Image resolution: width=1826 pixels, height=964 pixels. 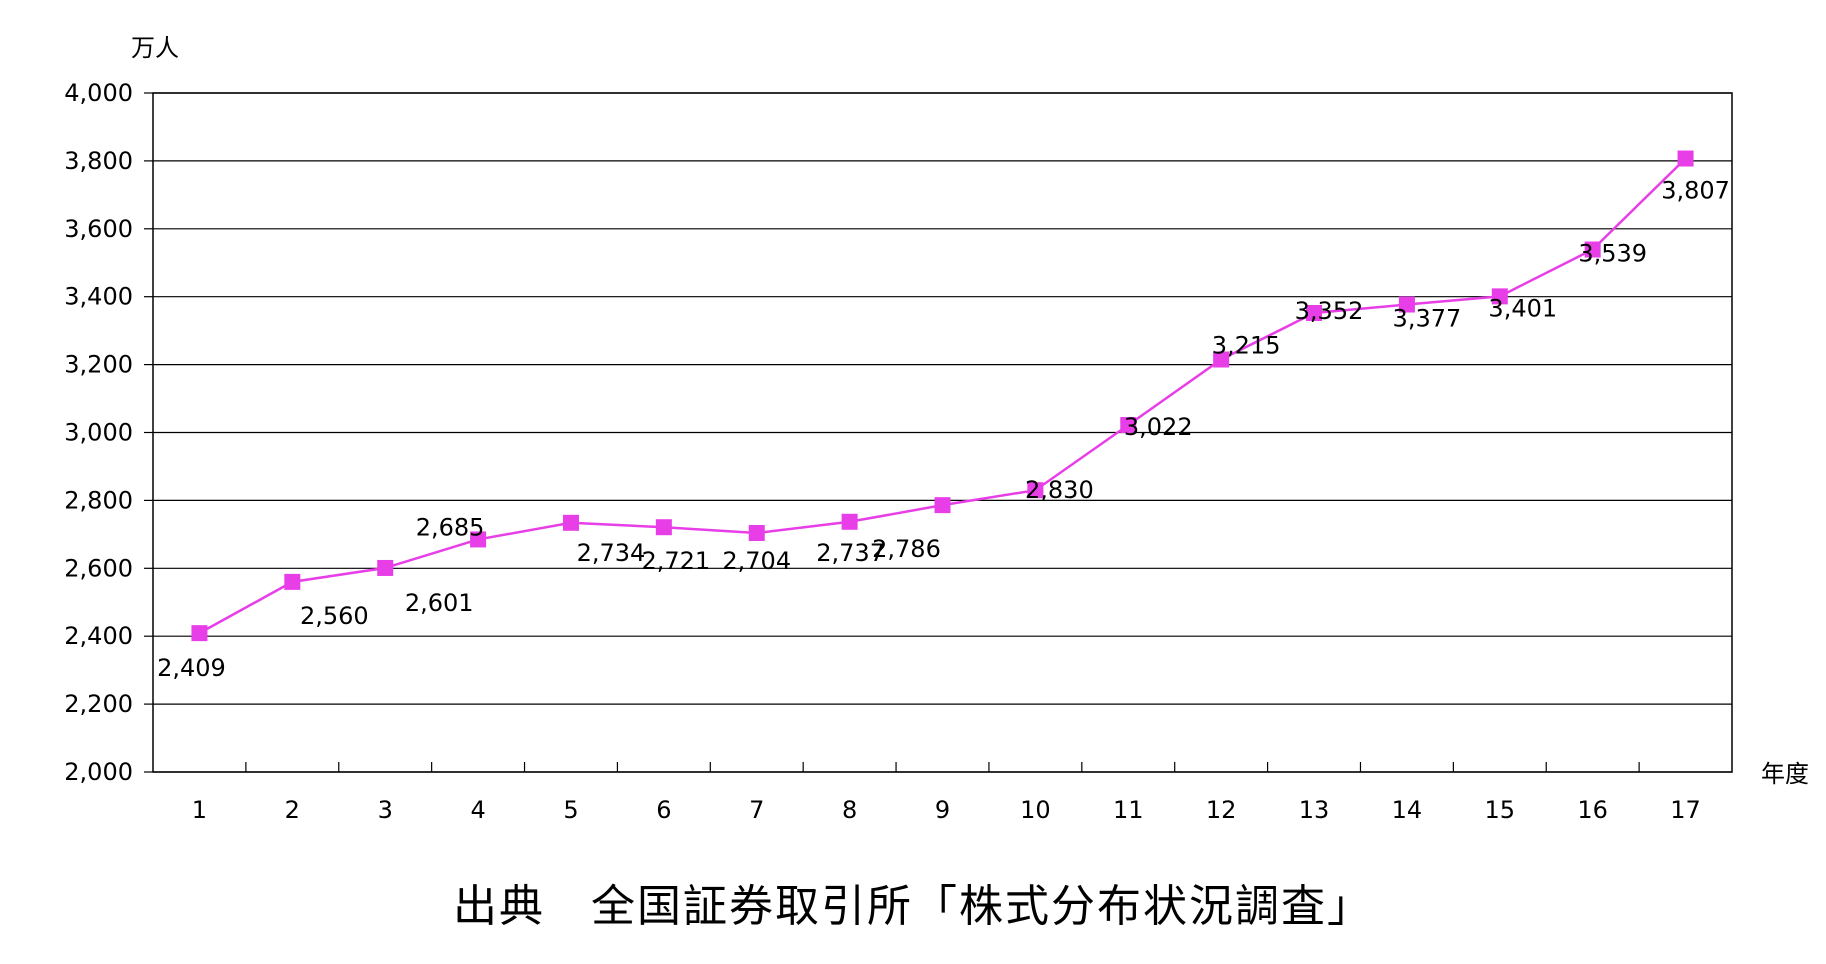 I want to click on x-tick-label: 7, so click(x=756, y=810).